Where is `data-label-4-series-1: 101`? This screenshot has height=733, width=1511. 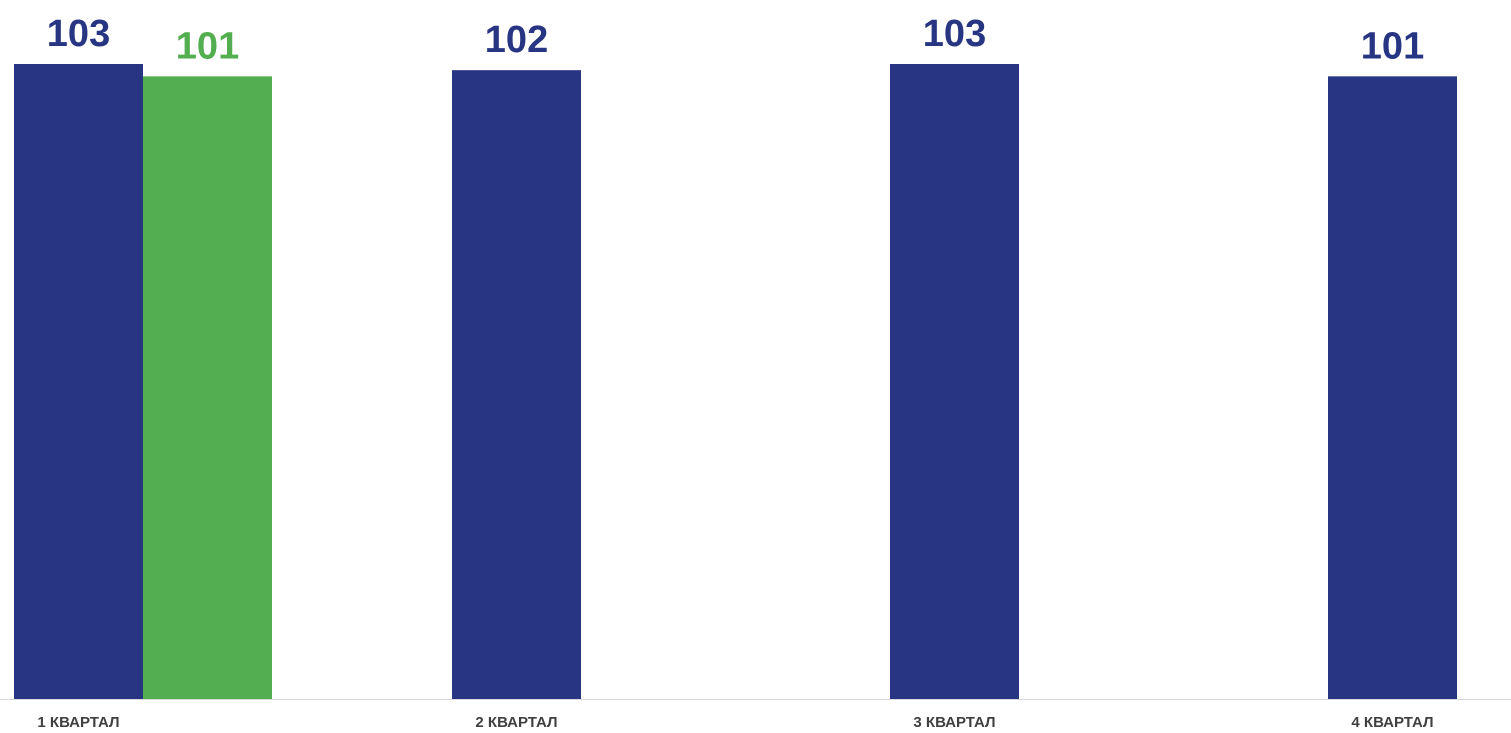 data-label-4-series-1: 101 is located at coordinates (1392, 46).